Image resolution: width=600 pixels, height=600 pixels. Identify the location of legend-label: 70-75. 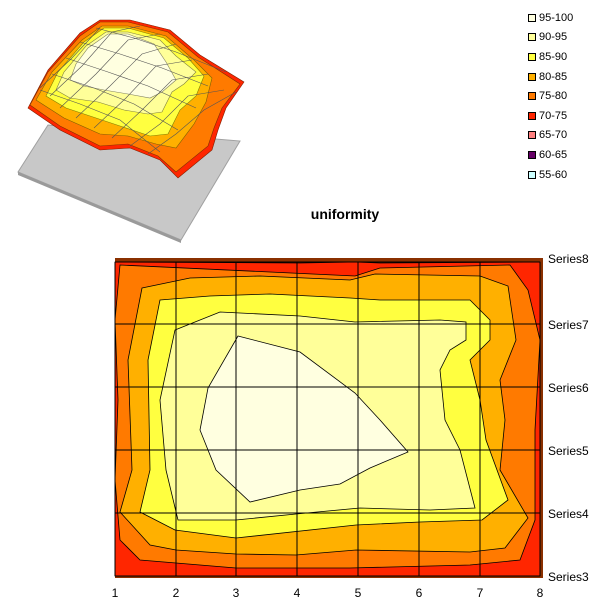
(553, 115).